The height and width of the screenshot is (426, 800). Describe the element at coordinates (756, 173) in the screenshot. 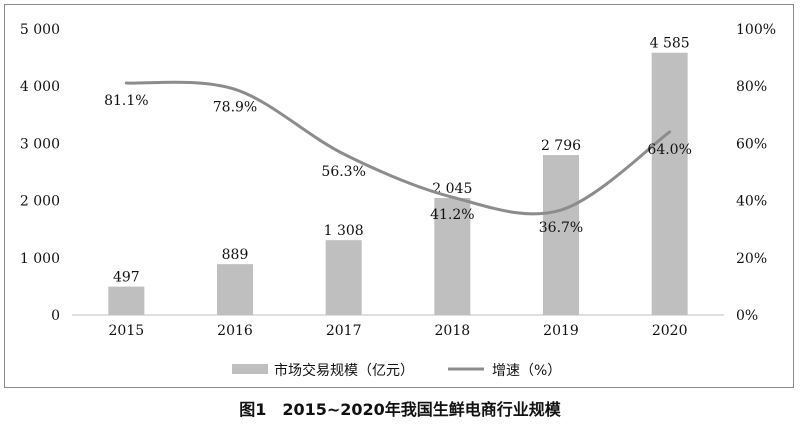

I see `right-axis-ticks: 0% 20% 40% 60% 80% 100%` at that location.